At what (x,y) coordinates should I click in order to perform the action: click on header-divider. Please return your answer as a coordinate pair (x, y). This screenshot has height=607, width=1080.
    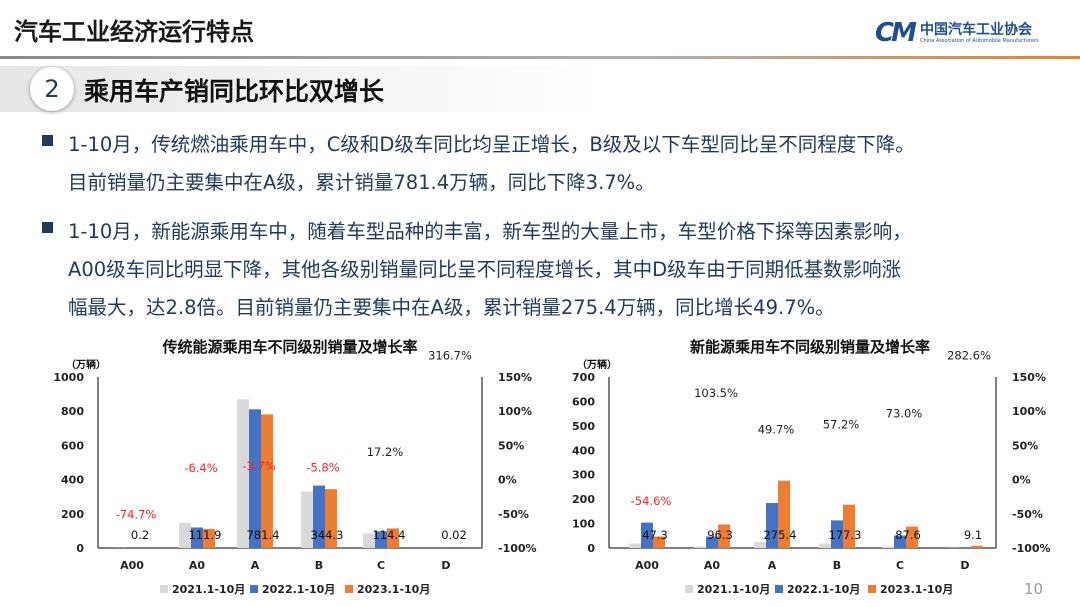
    Looking at the image, I should click on (540, 57).